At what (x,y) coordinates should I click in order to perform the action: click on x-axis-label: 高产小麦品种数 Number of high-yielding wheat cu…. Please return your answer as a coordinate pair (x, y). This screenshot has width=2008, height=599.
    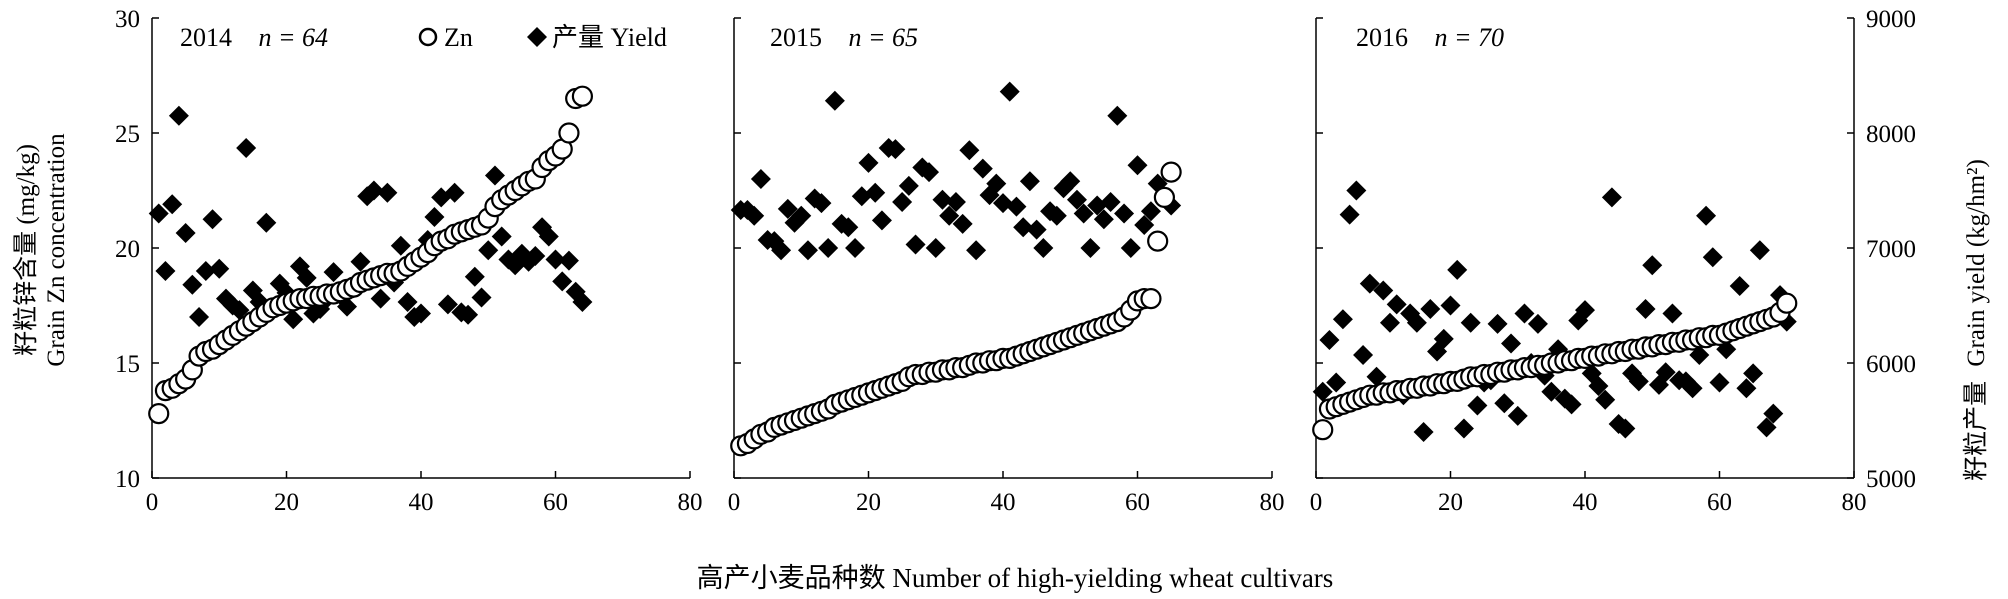
    Looking at the image, I should click on (1015, 578).